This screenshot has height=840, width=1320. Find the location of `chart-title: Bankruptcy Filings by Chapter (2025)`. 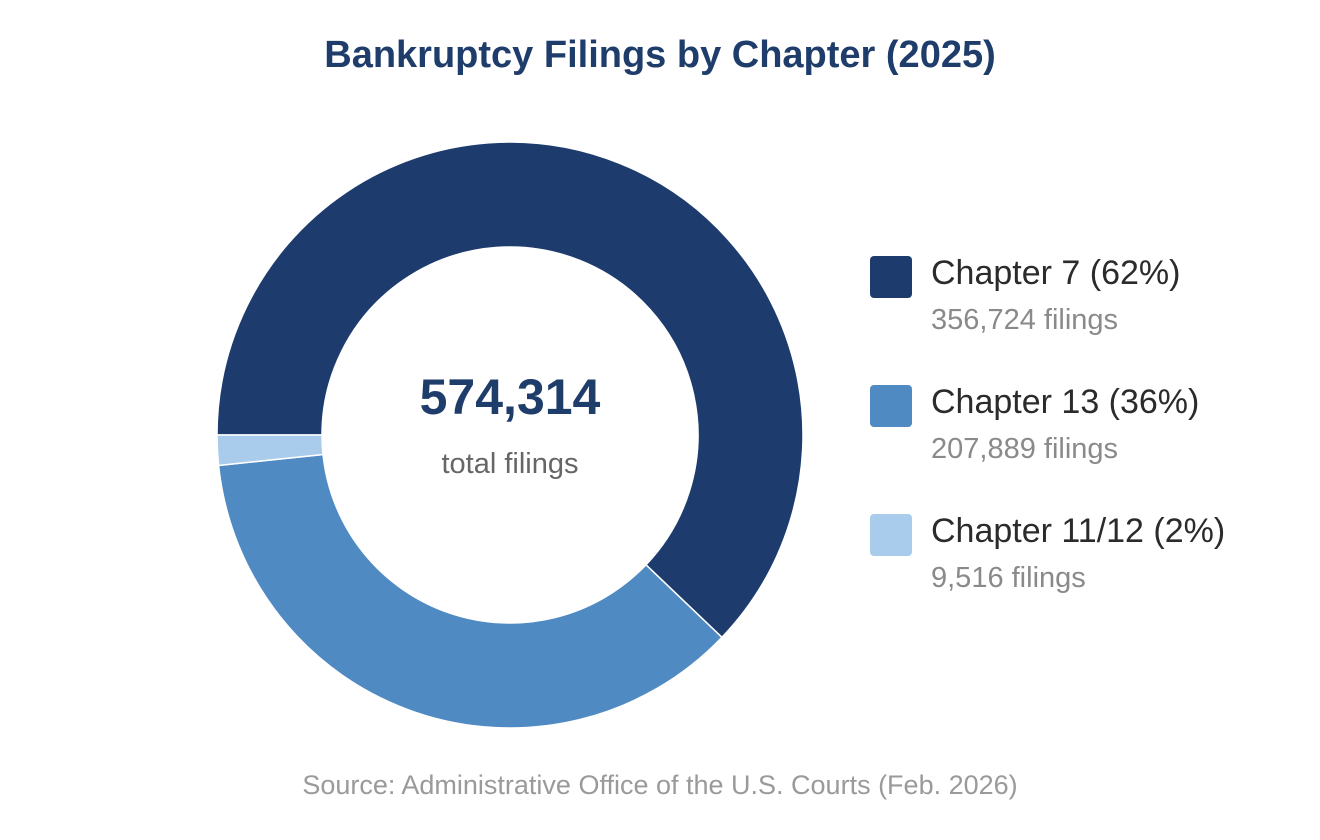

chart-title: Bankruptcy Filings by Chapter (2025) is located at coordinates (660, 55).